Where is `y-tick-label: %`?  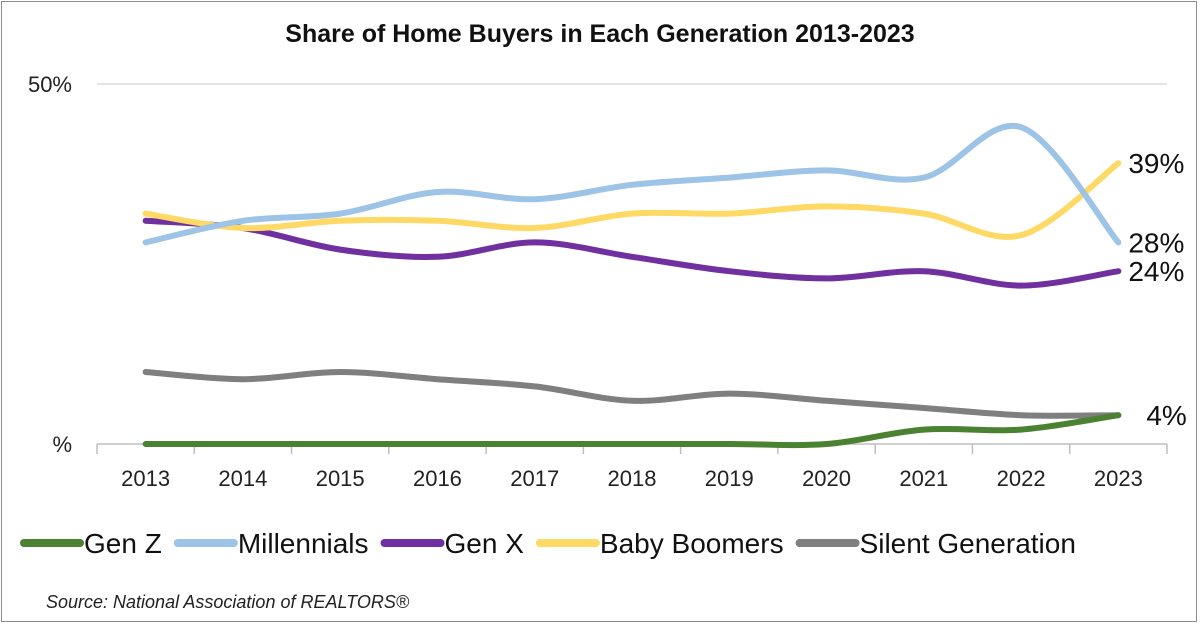
y-tick-label: % is located at coordinates (62, 444).